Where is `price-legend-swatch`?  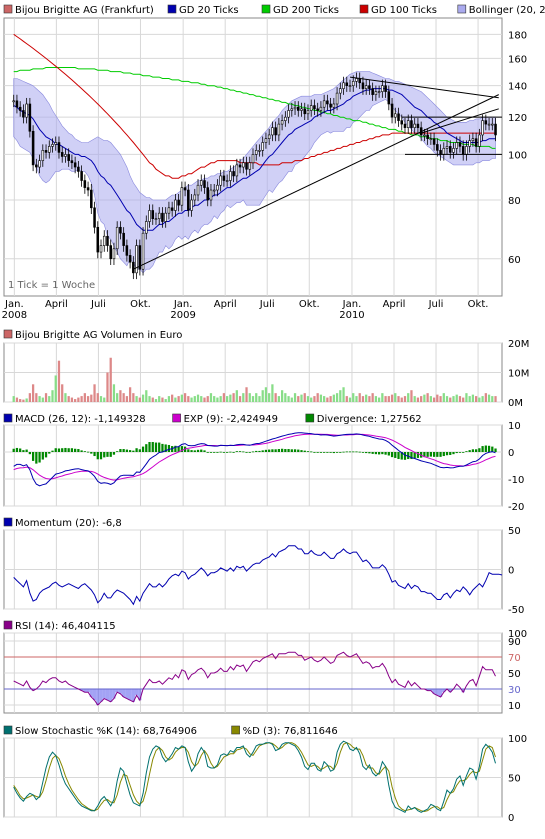 price-legend-swatch is located at coordinates (462, 9).